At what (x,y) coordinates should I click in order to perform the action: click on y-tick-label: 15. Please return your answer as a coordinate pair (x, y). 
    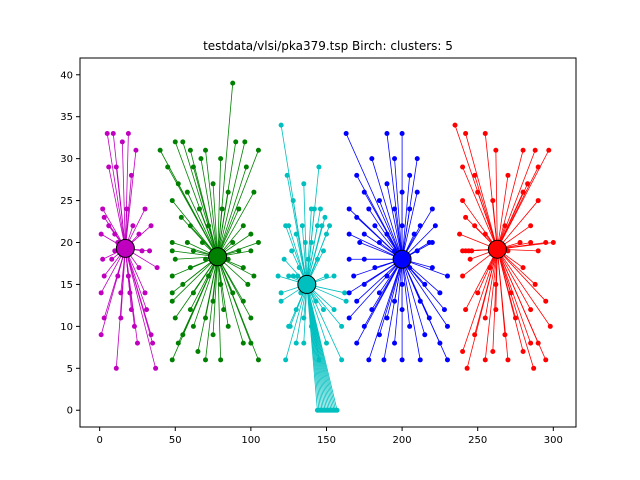
    Looking at the image, I should click on (66, 285).